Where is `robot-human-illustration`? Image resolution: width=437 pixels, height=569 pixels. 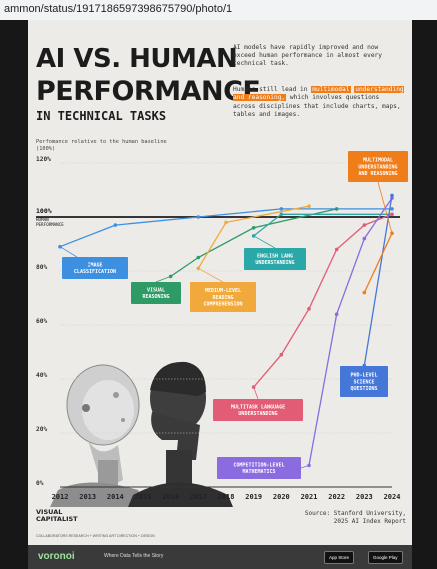
robot-human-illustration is located at coordinates (141, 434).